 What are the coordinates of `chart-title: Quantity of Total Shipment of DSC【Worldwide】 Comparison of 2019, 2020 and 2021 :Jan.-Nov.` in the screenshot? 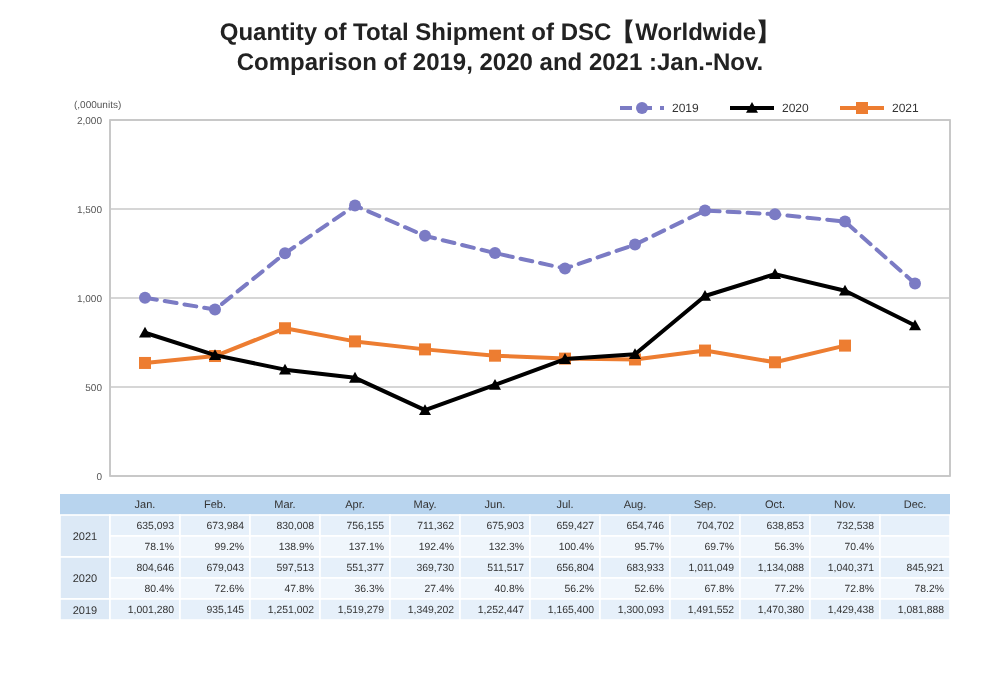 It's located at (500, 47).